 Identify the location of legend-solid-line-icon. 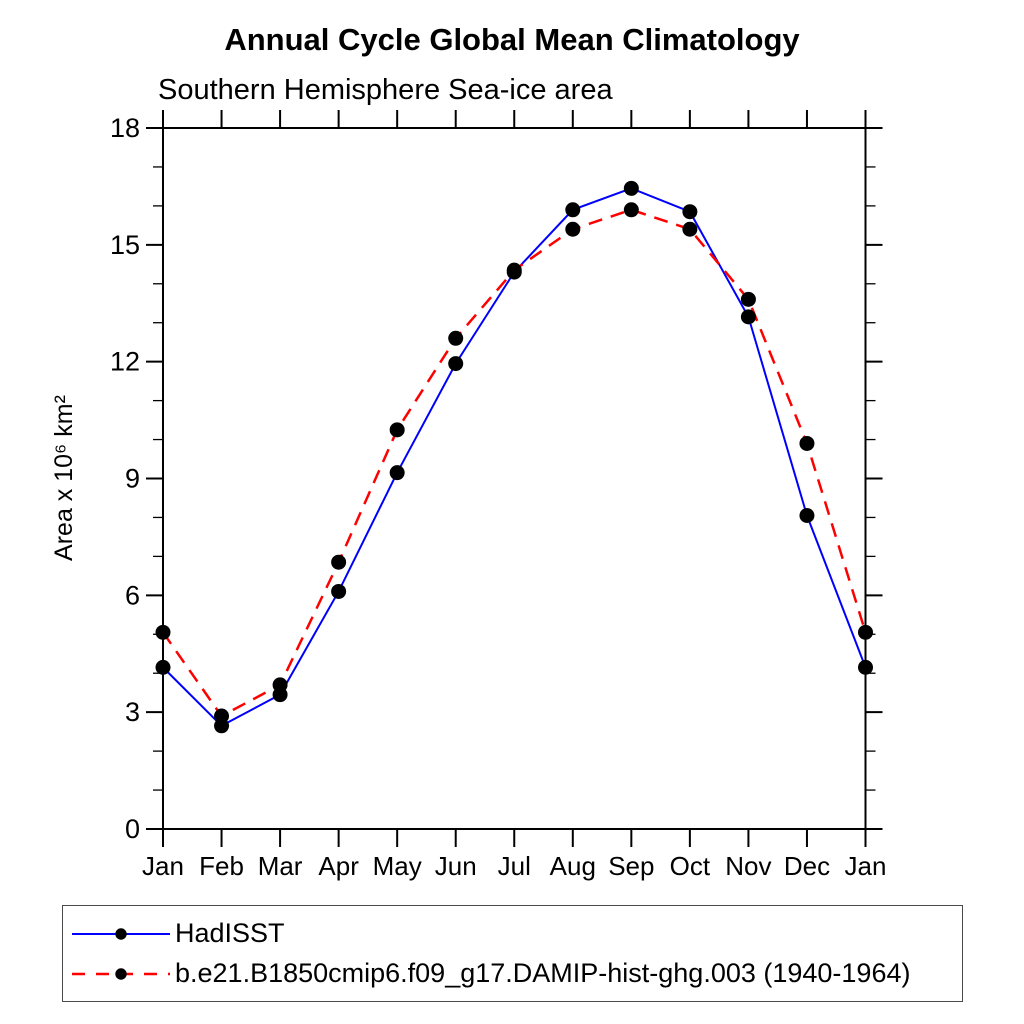
(121, 933).